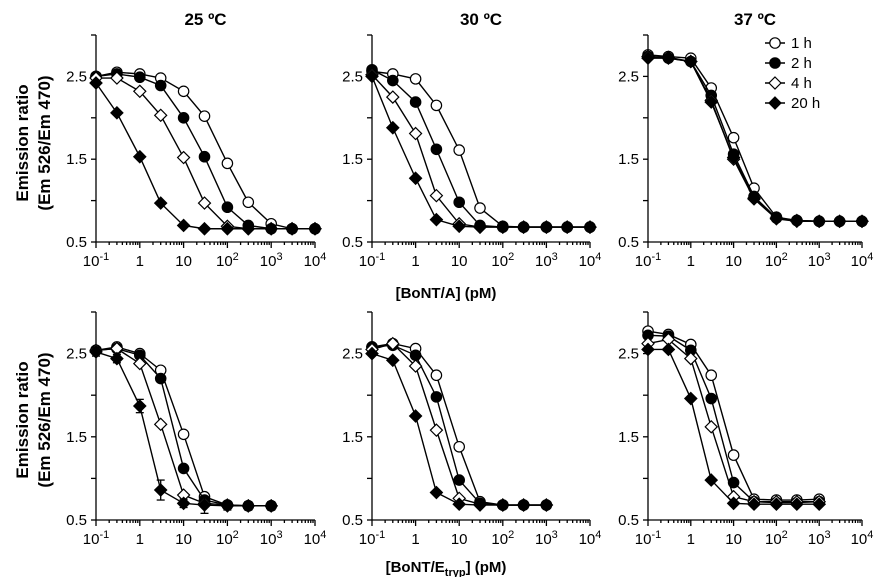 This screenshot has height=577, width=875. What do you see at coordinates (792, 73) in the screenshot?
I see `legend: 1 h 2 h 4 h 20 h` at bounding box center [792, 73].